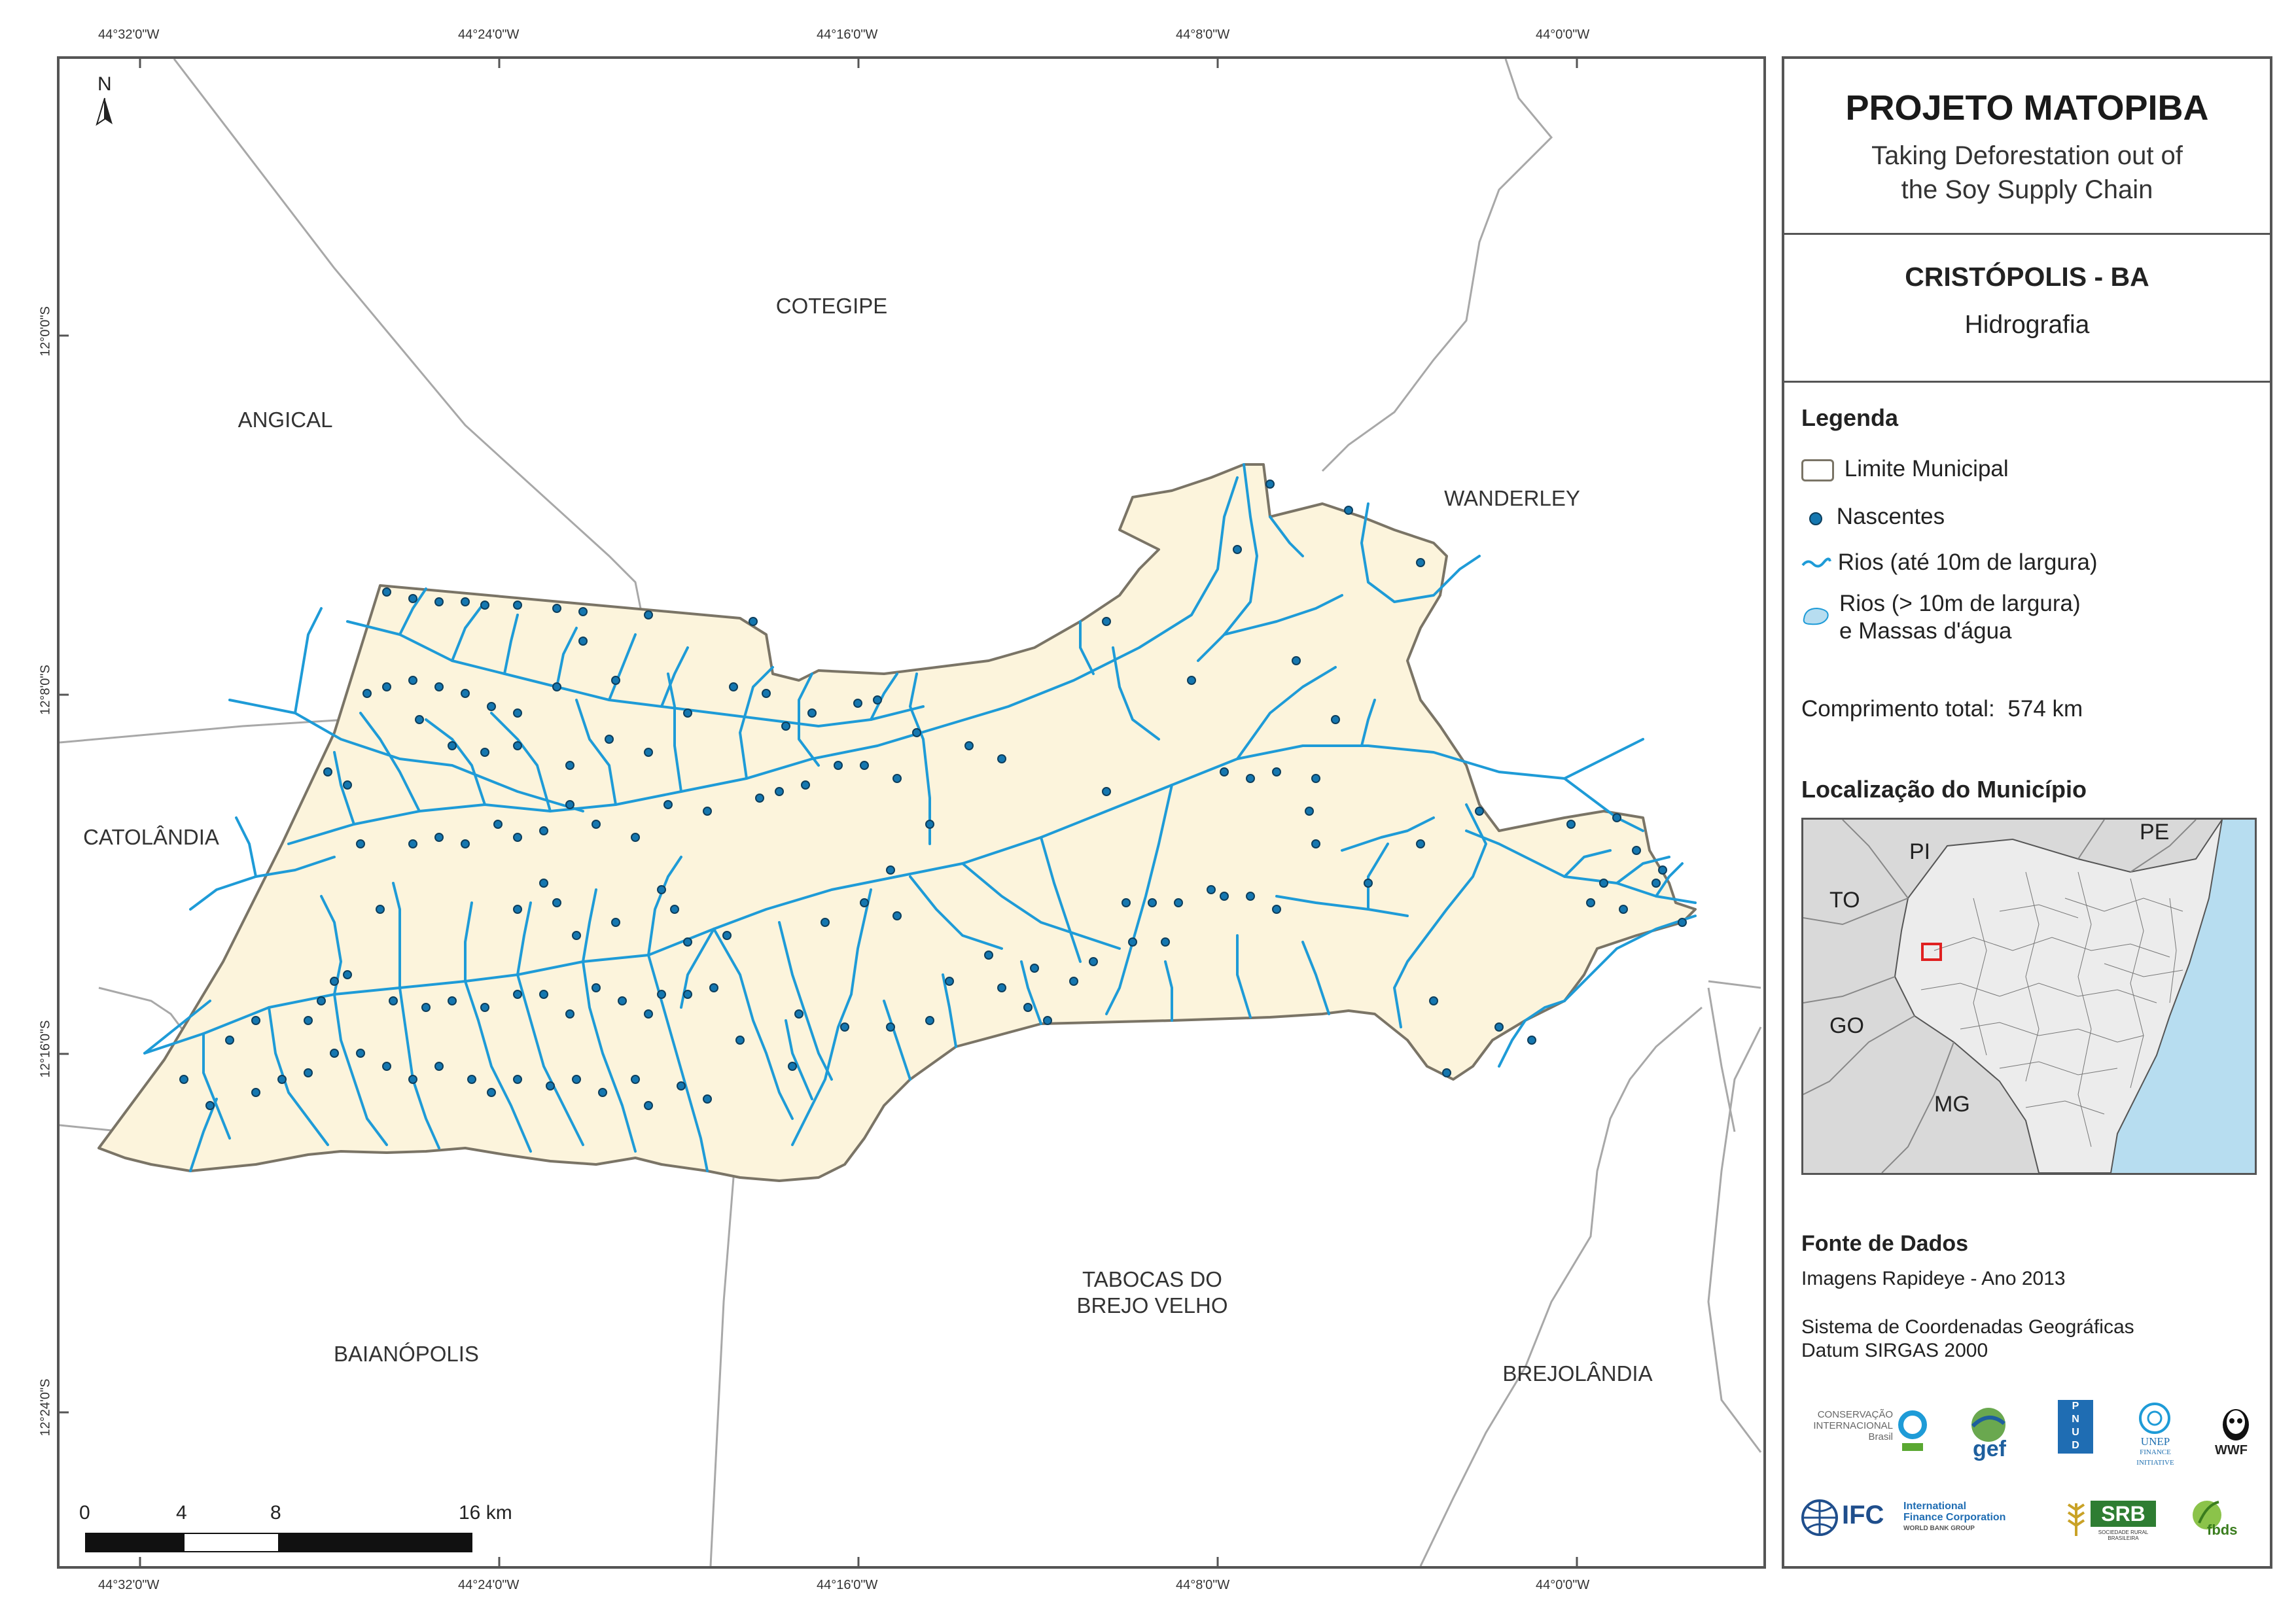  What do you see at coordinates (489, 34) in the screenshot?
I see `lon-label-top-2: 44°24'0"W` at bounding box center [489, 34].